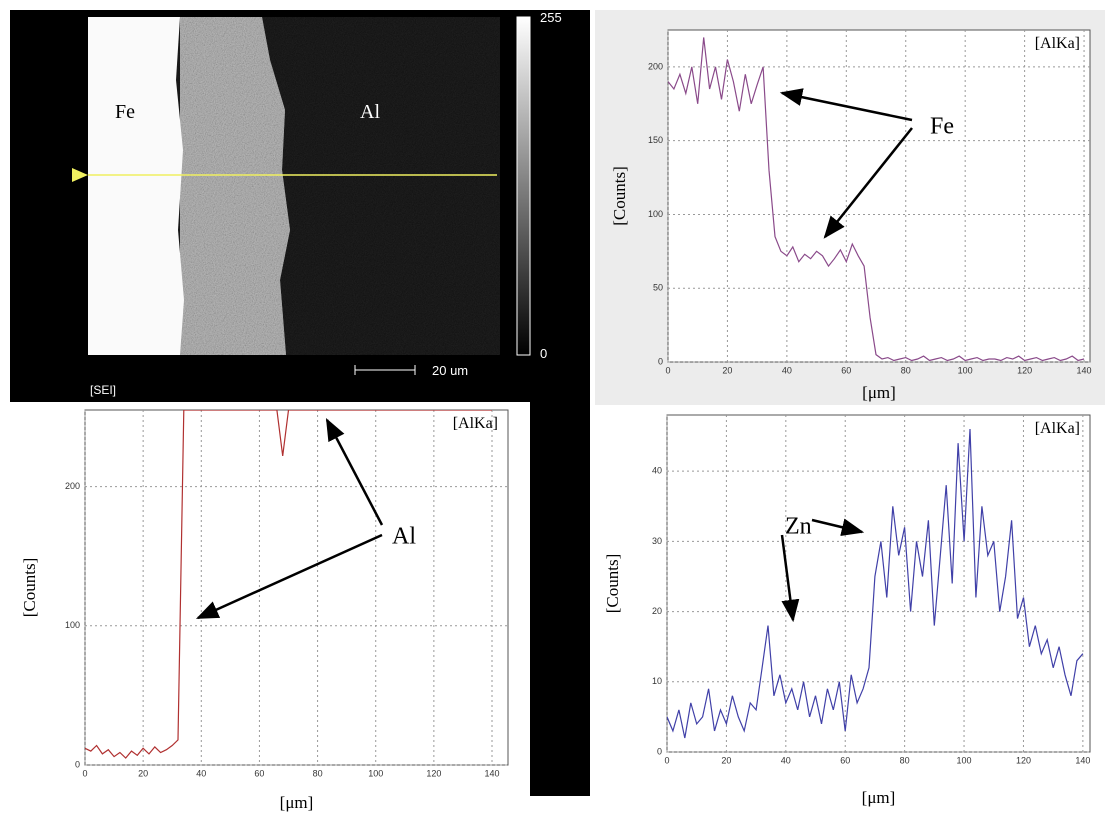 Image resolution: width=1109 pixels, height=821 pixels. I want to click on fe-region, so click(136, 186).